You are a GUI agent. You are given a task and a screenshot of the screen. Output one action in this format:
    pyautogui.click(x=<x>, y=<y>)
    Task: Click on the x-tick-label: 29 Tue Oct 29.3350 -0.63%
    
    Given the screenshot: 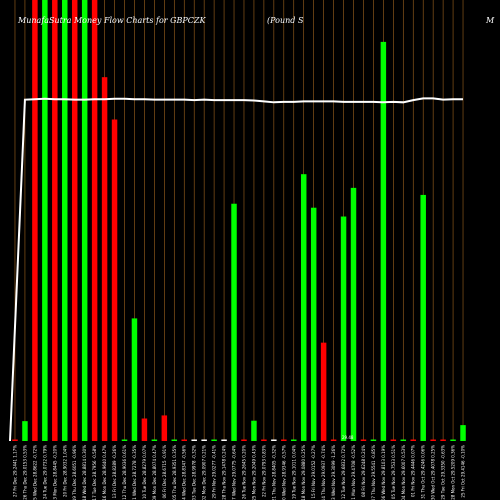 What is the action you would take?
    pyautogui.click(x=443, y=472)
    